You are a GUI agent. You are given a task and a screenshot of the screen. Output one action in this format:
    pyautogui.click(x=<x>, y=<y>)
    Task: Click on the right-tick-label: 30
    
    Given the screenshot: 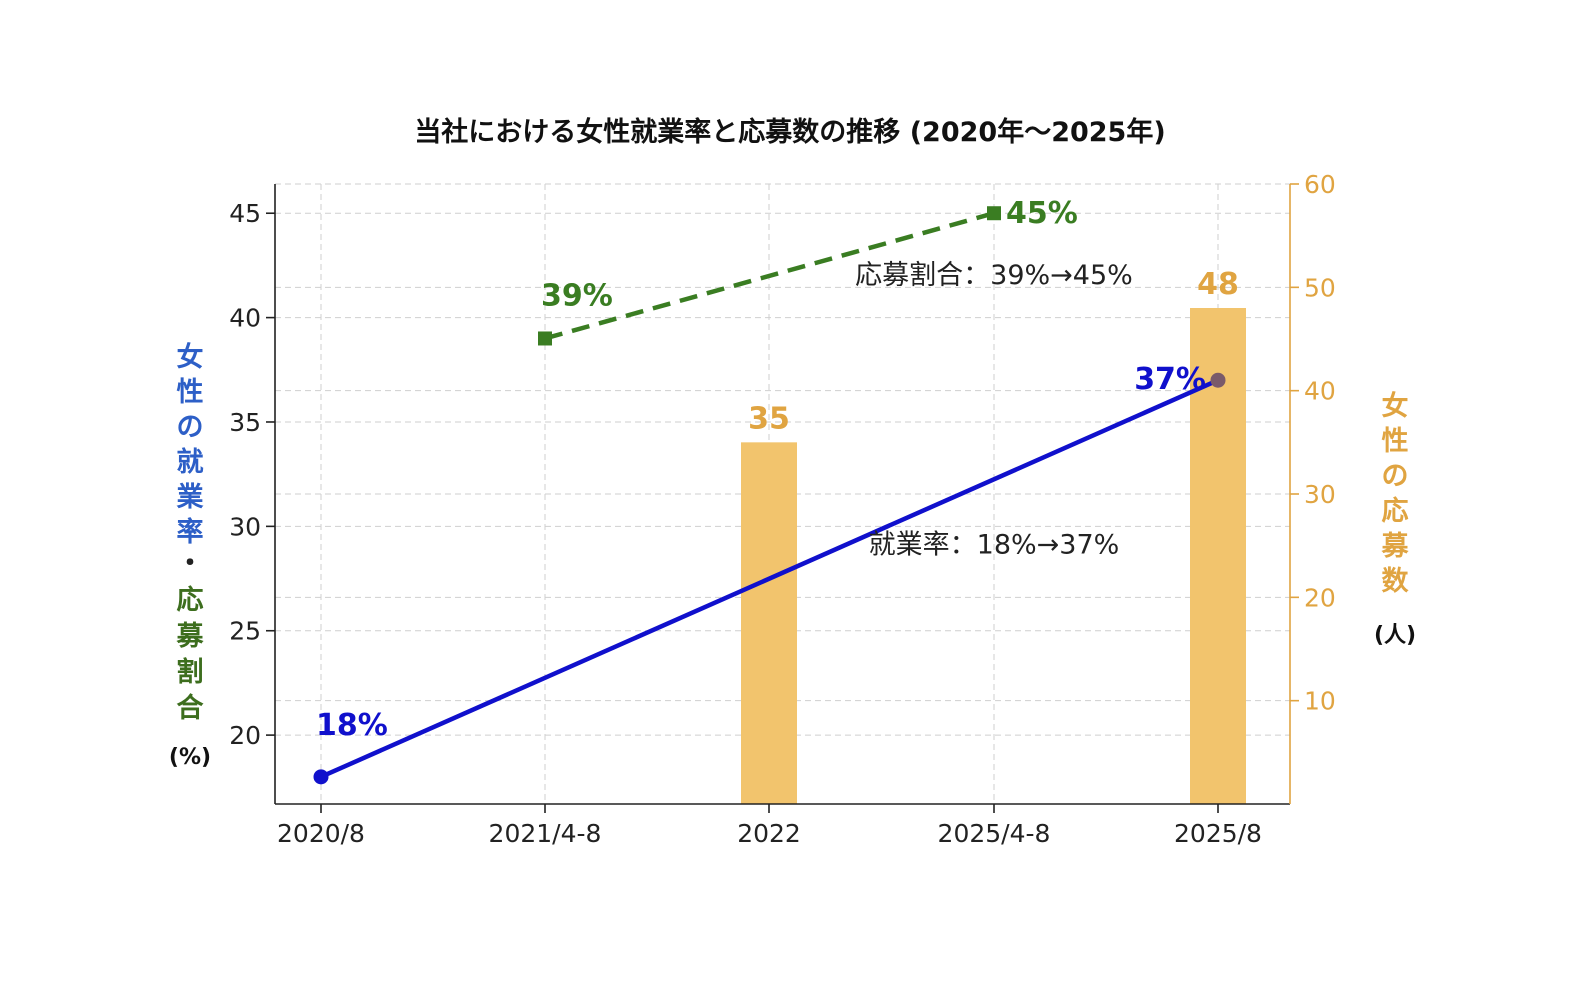 What is the action you would take?
    pyautogui.click(x=1320, y=494)
    